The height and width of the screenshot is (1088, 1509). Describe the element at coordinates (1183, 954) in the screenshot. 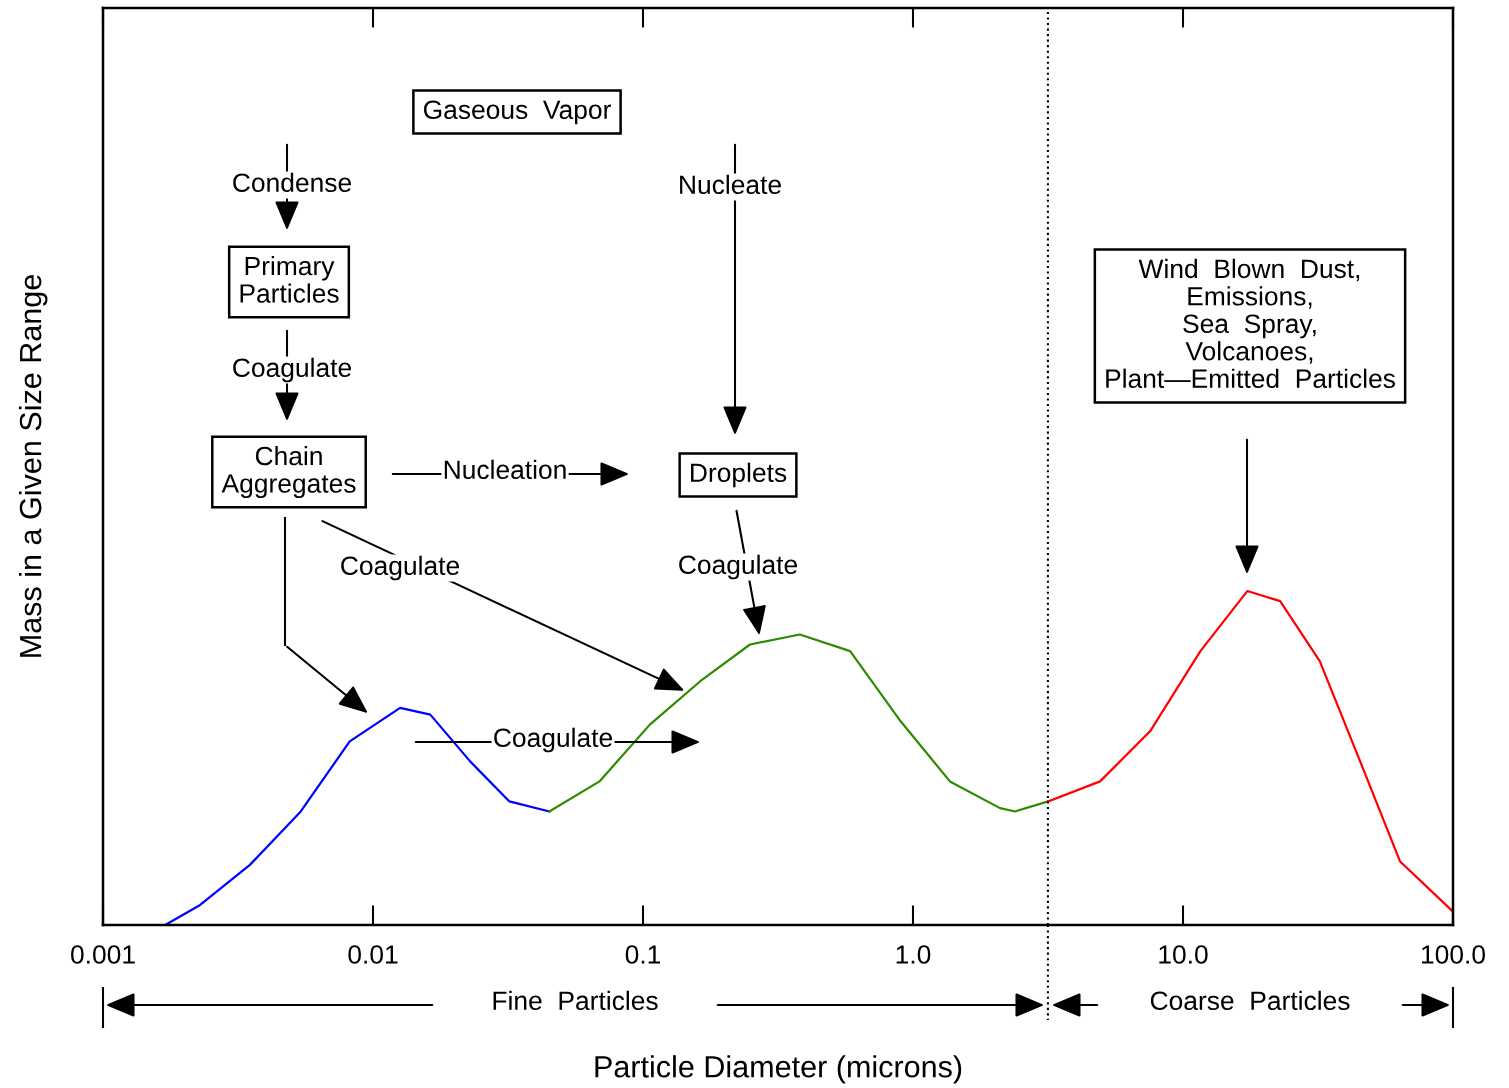

I see `x-tick-label: 10.0` at that location.